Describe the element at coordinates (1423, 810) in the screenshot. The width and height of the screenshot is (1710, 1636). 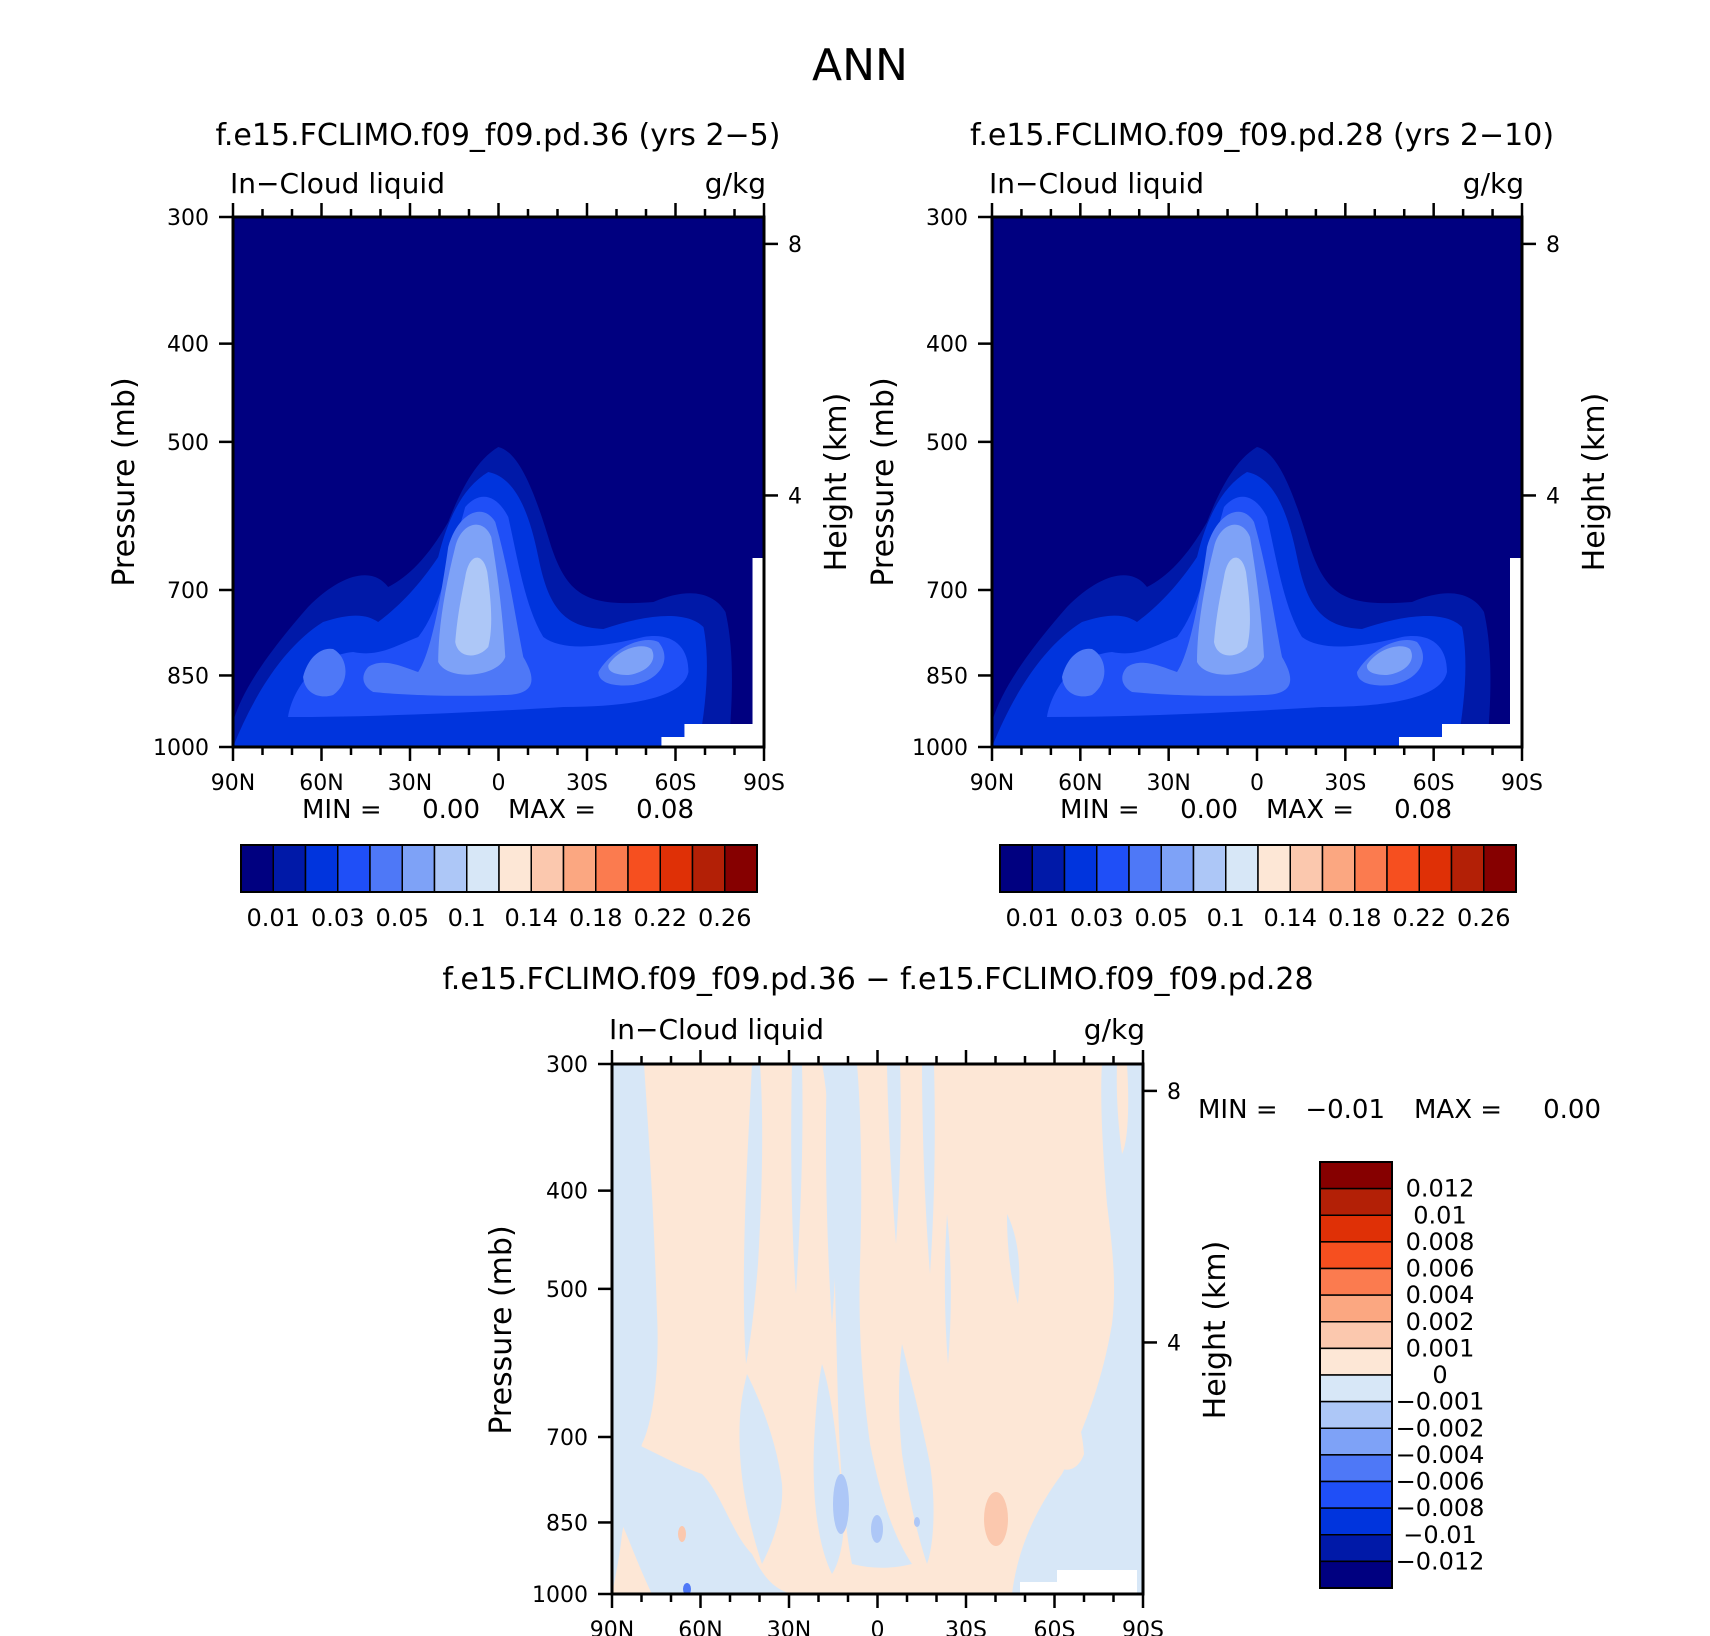
I see `stat-max-value: 0.08` at that location.